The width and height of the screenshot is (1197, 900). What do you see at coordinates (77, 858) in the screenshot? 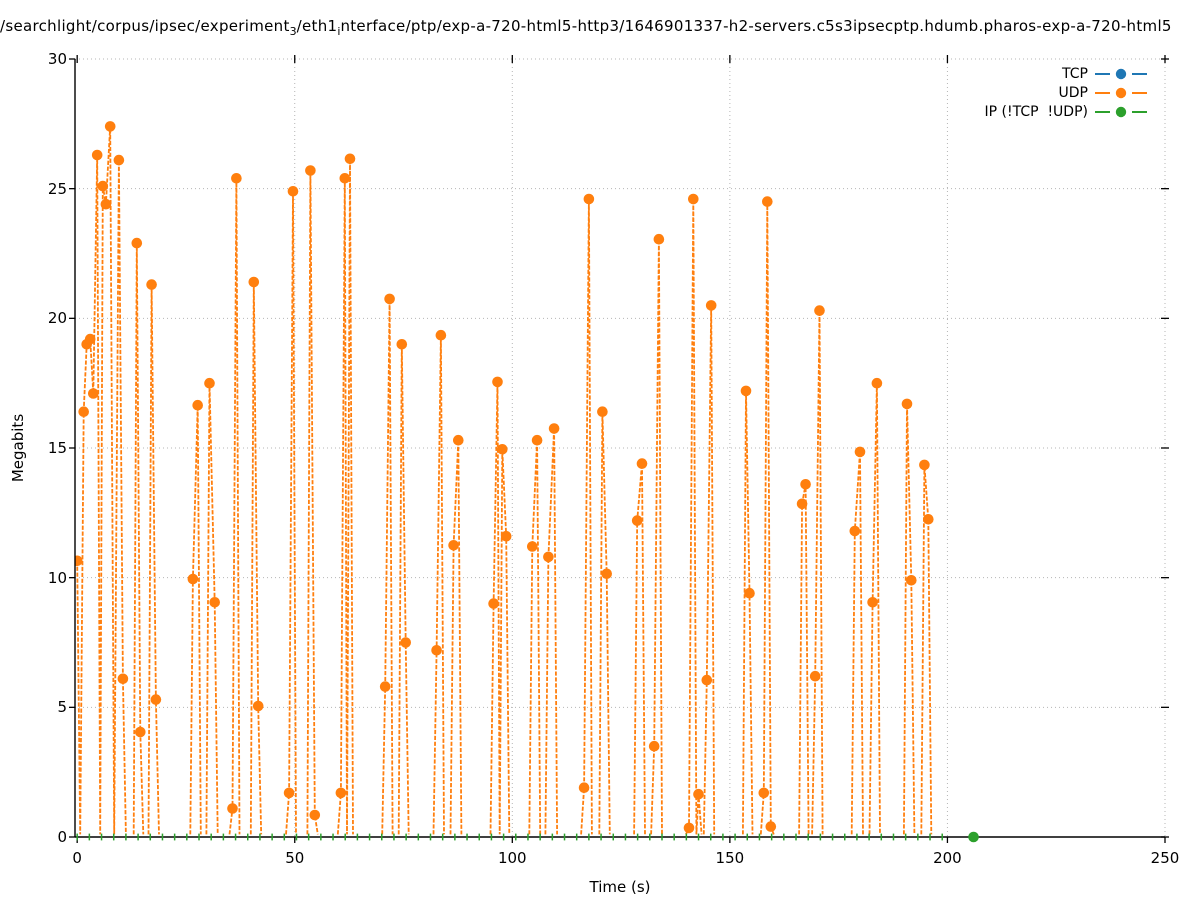
I see `x-tick-label: 0` at bounding box center [77, 858].